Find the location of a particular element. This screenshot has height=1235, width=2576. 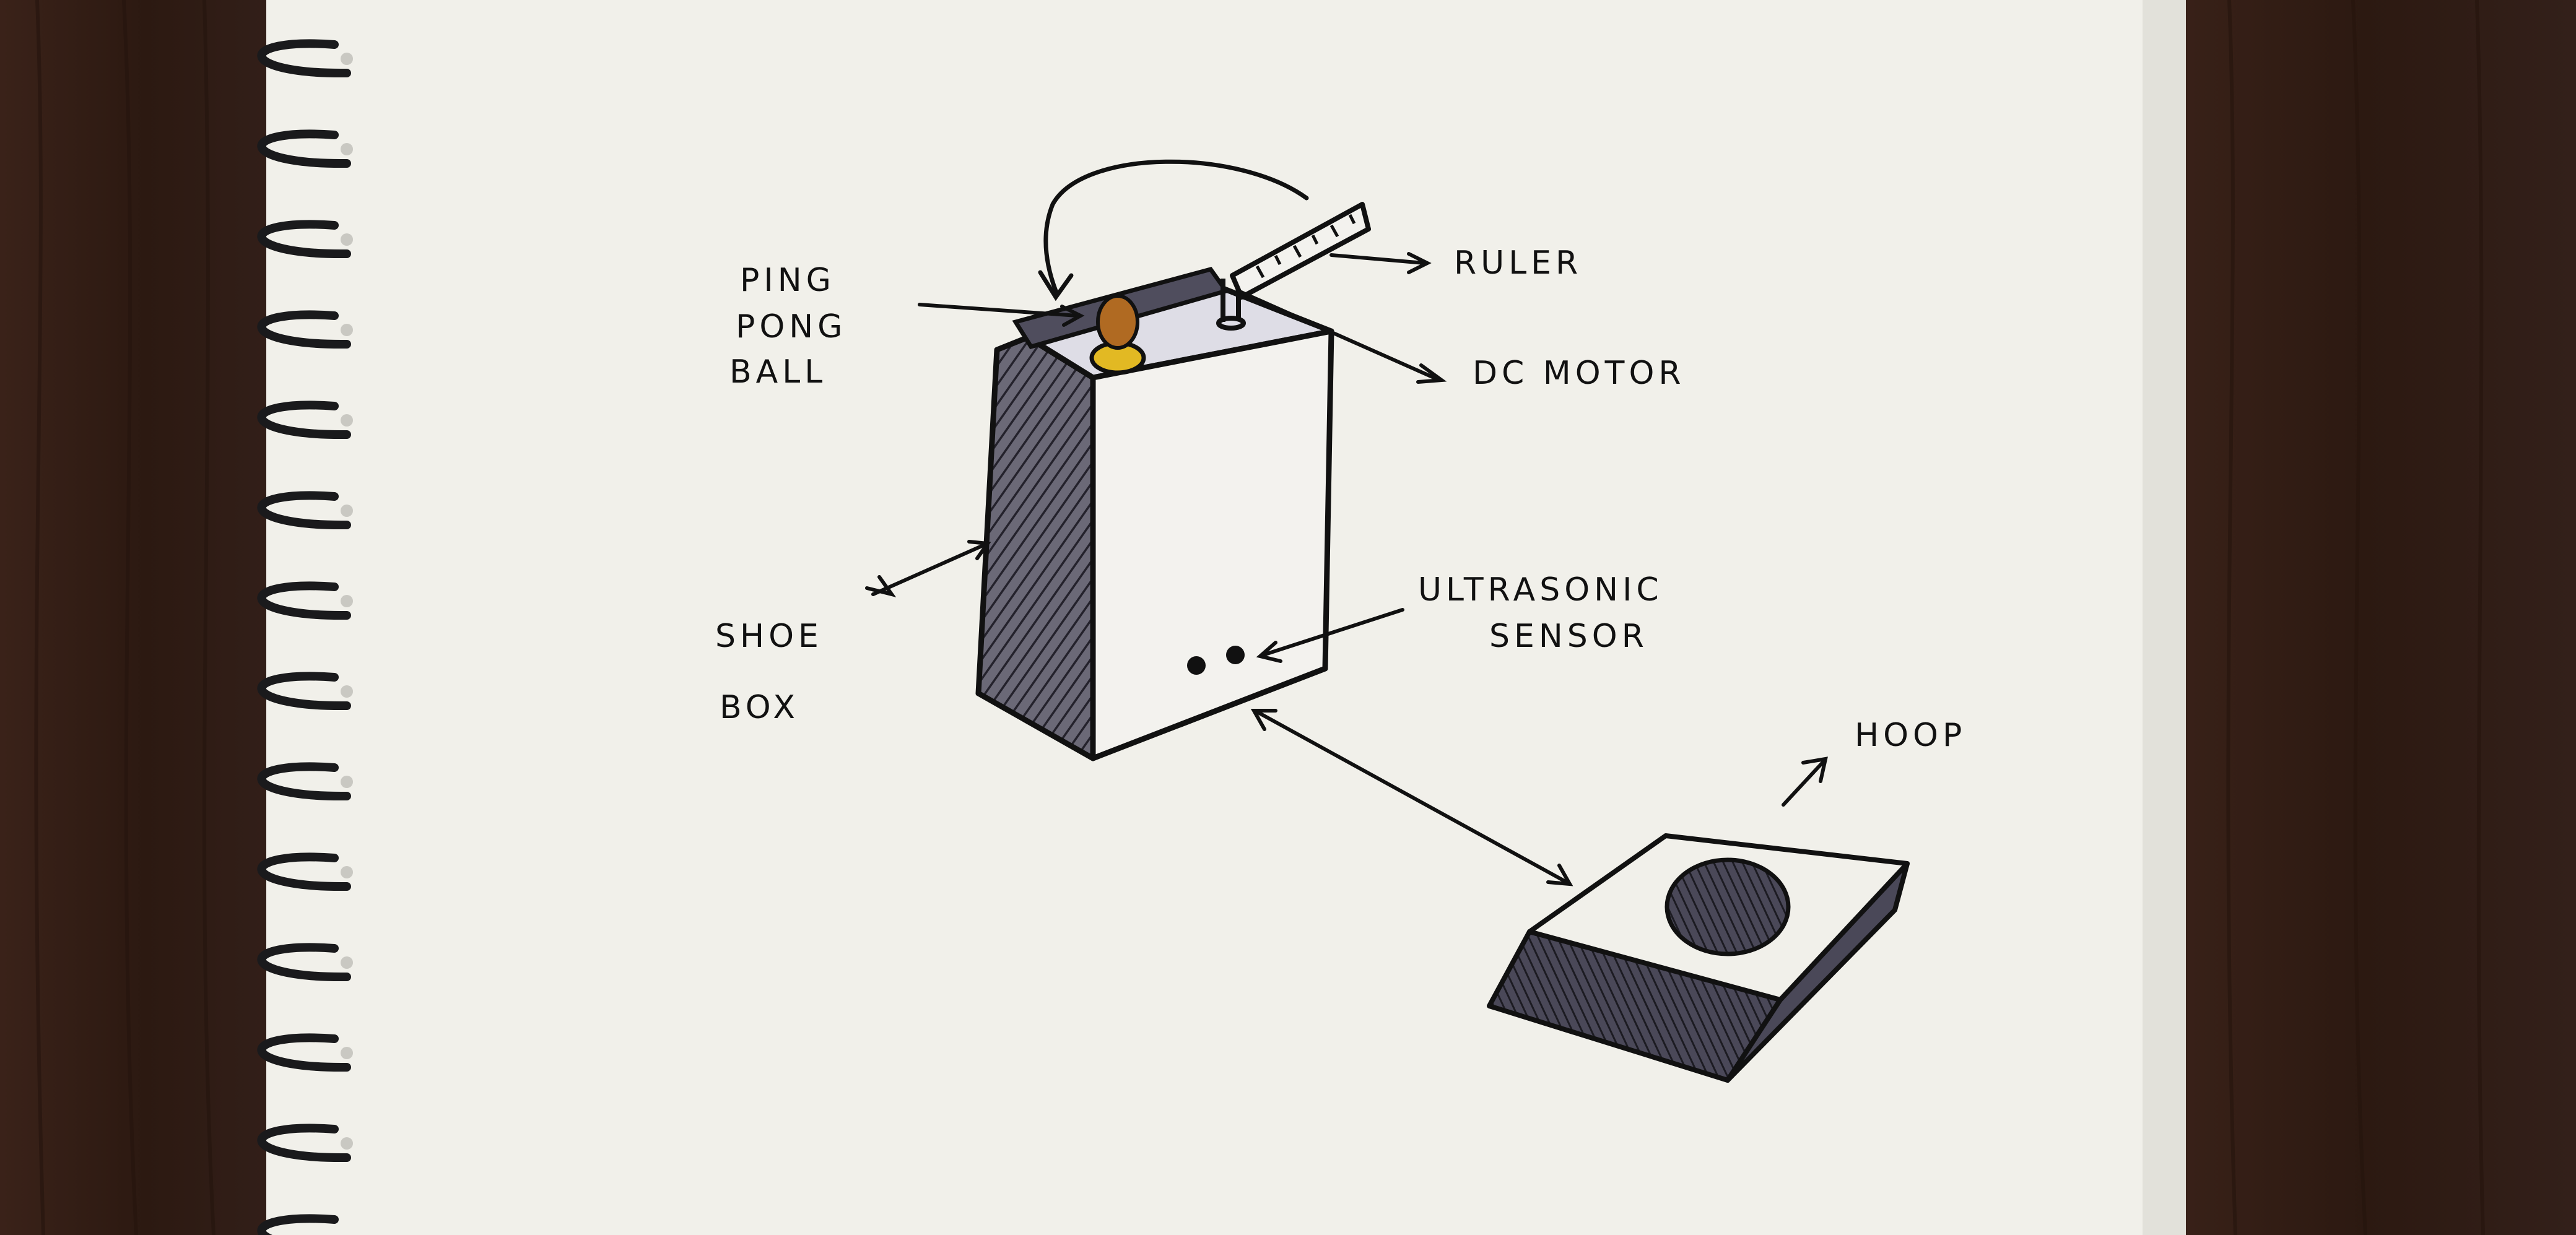

label-dc-motor: DC MOTOR is located at coordinates (1579, 373).